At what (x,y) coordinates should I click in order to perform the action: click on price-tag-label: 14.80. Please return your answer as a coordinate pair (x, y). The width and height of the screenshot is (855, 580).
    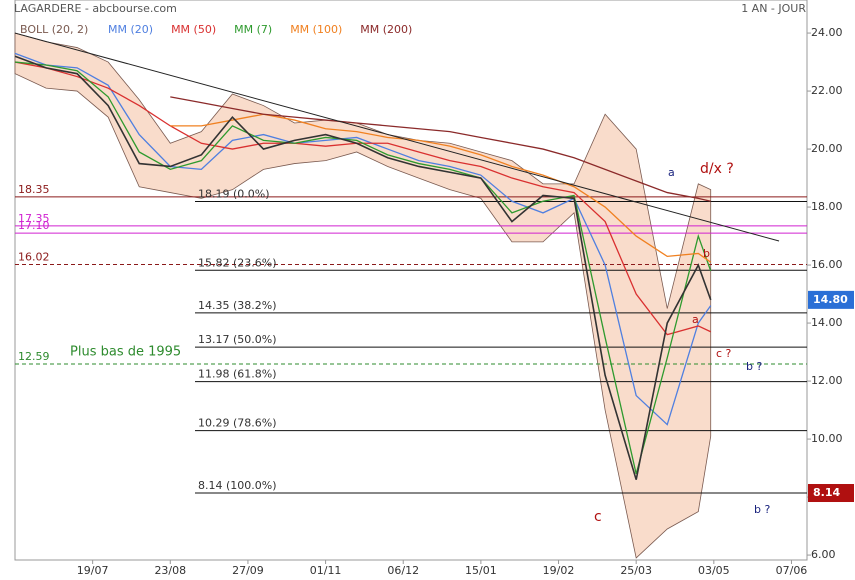
    Looking at the image, I should click on (830, 299).